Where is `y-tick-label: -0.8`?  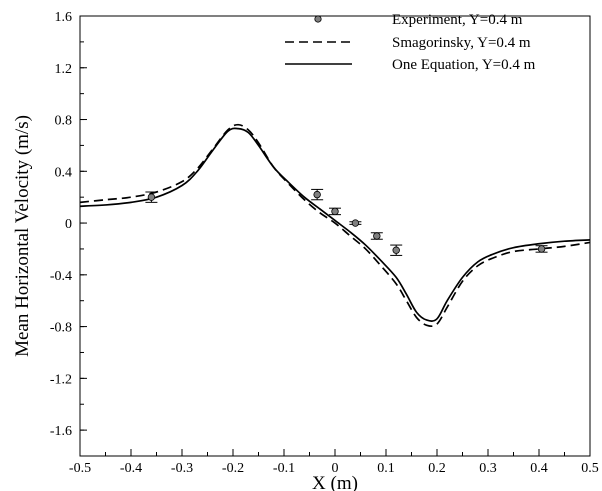 y-tick-label: -0.8 is located at coordinates (61, 328).